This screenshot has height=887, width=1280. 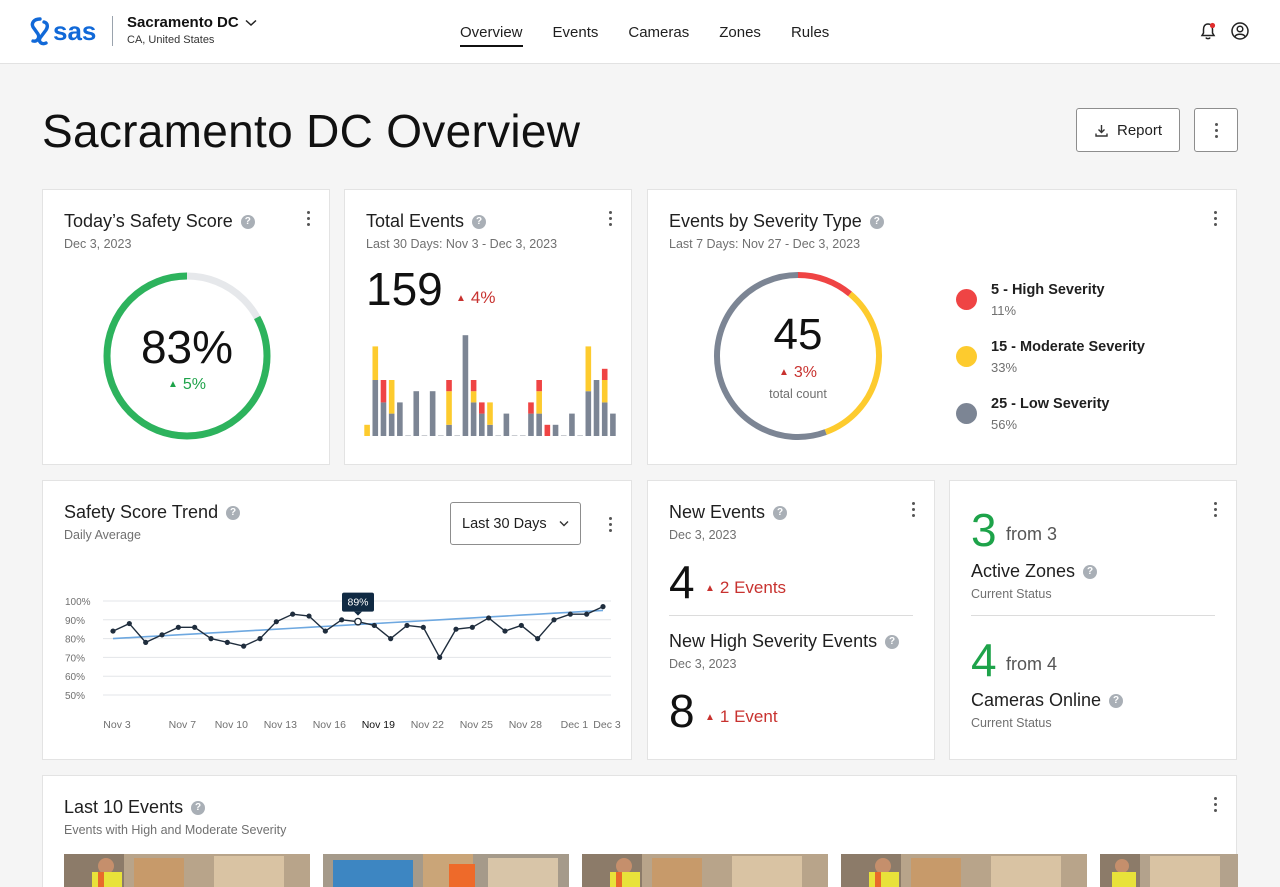 What do you see at coordinates (740, 32) in the screenshot?
I see `tab-zones: Zones` at bounding box center [740, 32].